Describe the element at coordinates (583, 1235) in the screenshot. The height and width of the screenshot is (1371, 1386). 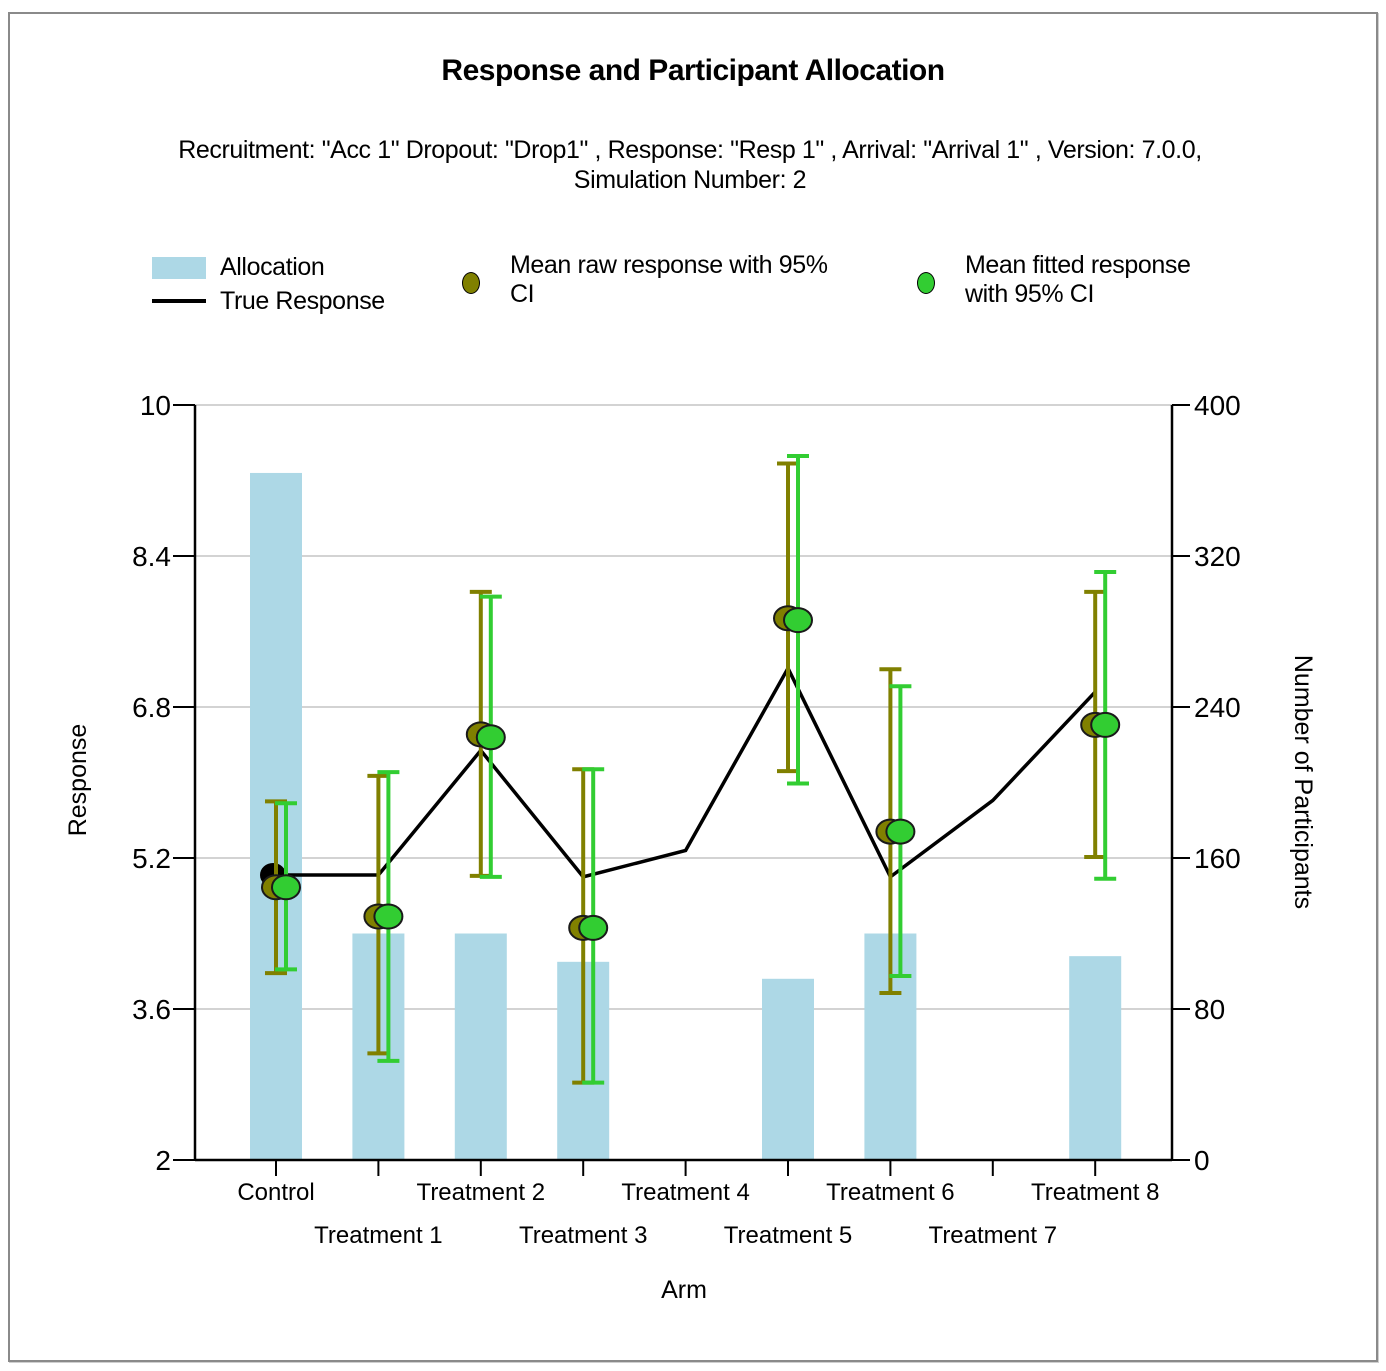
I see `category-label: Treatment 3` at that location.